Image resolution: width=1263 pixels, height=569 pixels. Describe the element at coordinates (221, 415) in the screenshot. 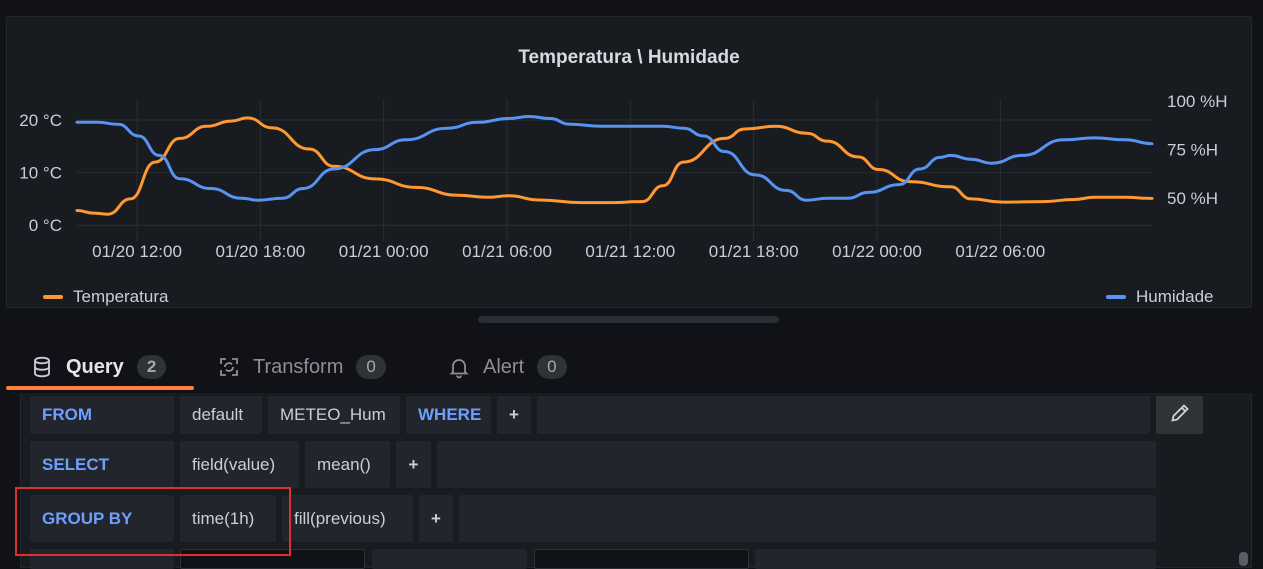

I see `retention-policy-select: default` at that location.